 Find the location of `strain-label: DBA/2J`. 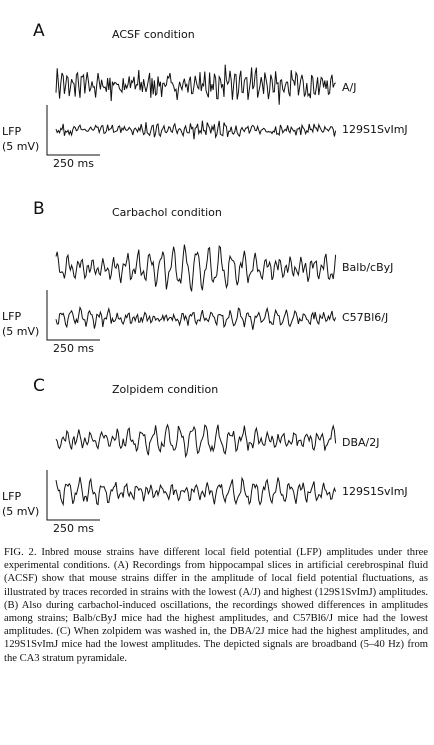

strain-label: DBA/2J is located at coordinates (361, 442).